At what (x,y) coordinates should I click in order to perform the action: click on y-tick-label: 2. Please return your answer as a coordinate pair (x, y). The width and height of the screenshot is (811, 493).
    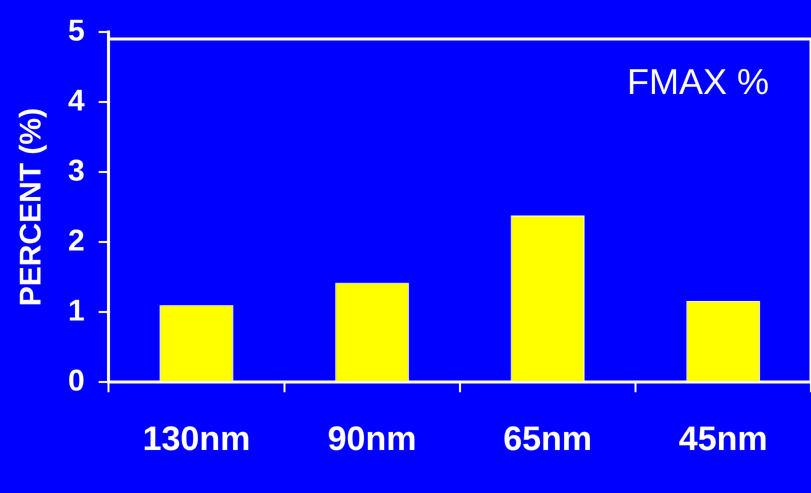
    Looking at the image, I should click on (76, 241).